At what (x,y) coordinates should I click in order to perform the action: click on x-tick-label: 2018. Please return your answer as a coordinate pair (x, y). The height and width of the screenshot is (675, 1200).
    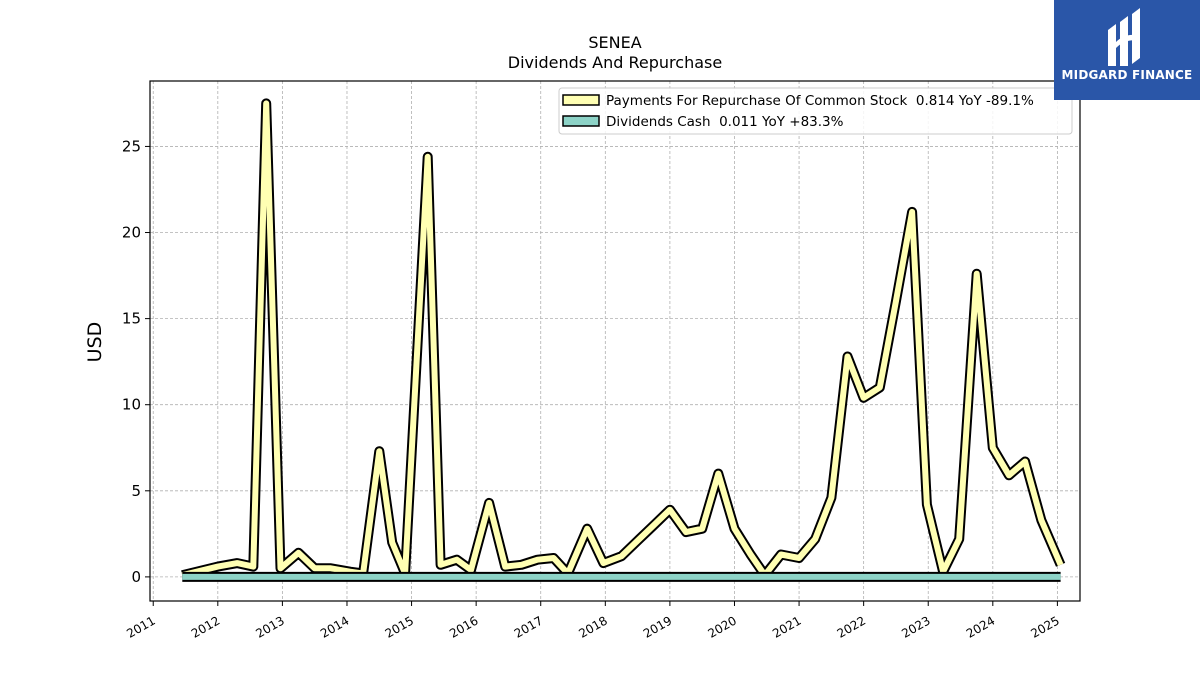
    Looking at the image, I should click on (592, 626).